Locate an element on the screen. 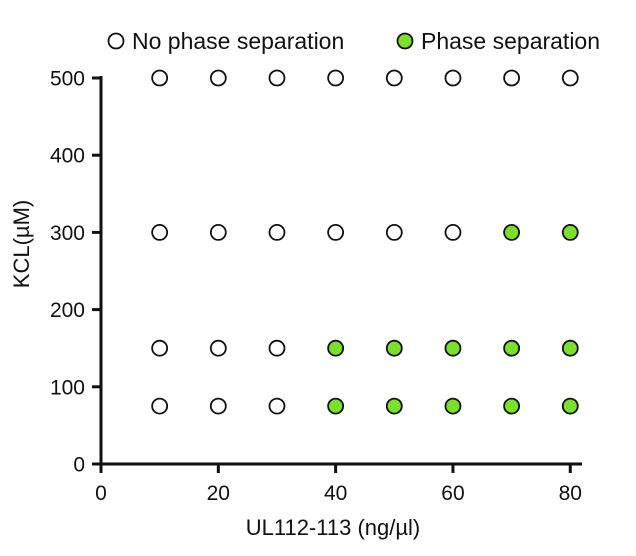 This screenshot has height=556, width=636. x-tick-label: 0 is located at coordinates (101, 493).